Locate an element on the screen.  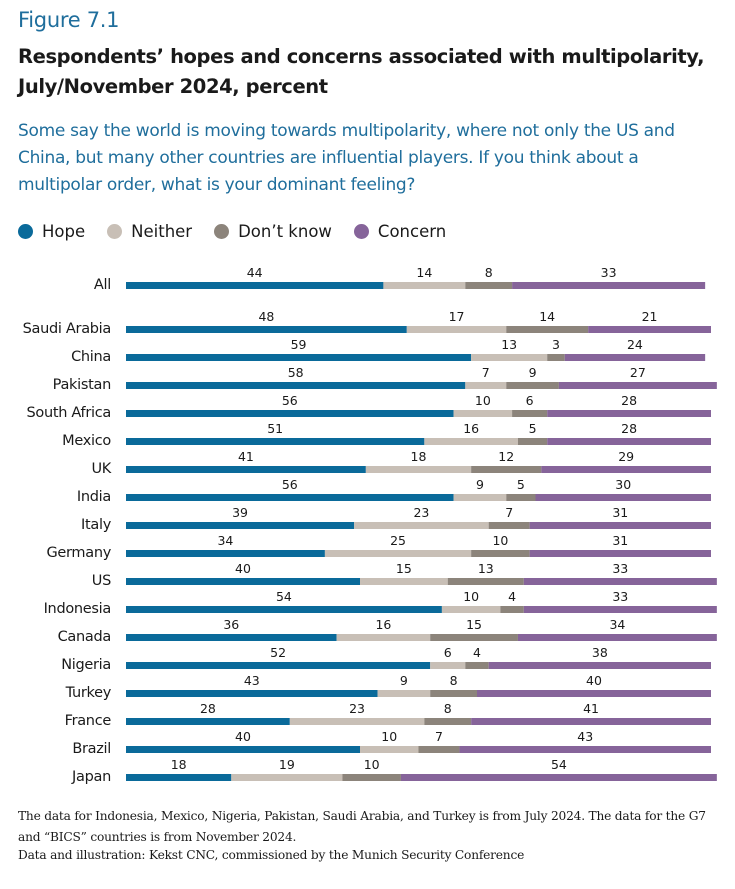
data-label: 29 is located at coordinates (626, 456).